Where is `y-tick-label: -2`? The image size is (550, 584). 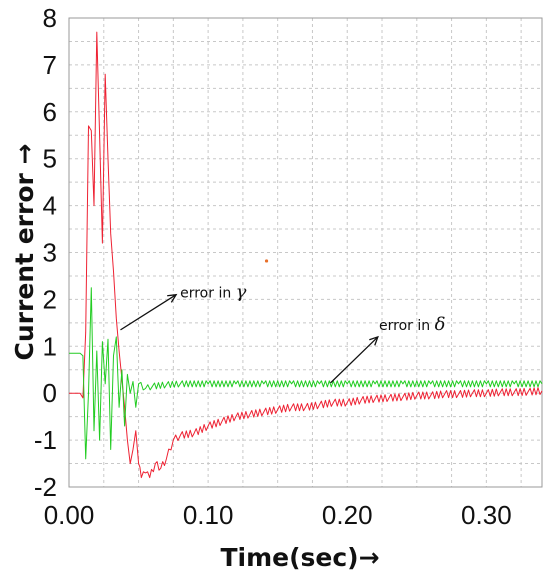
y-tick-label: -2 is located at coordinates (45, 487).